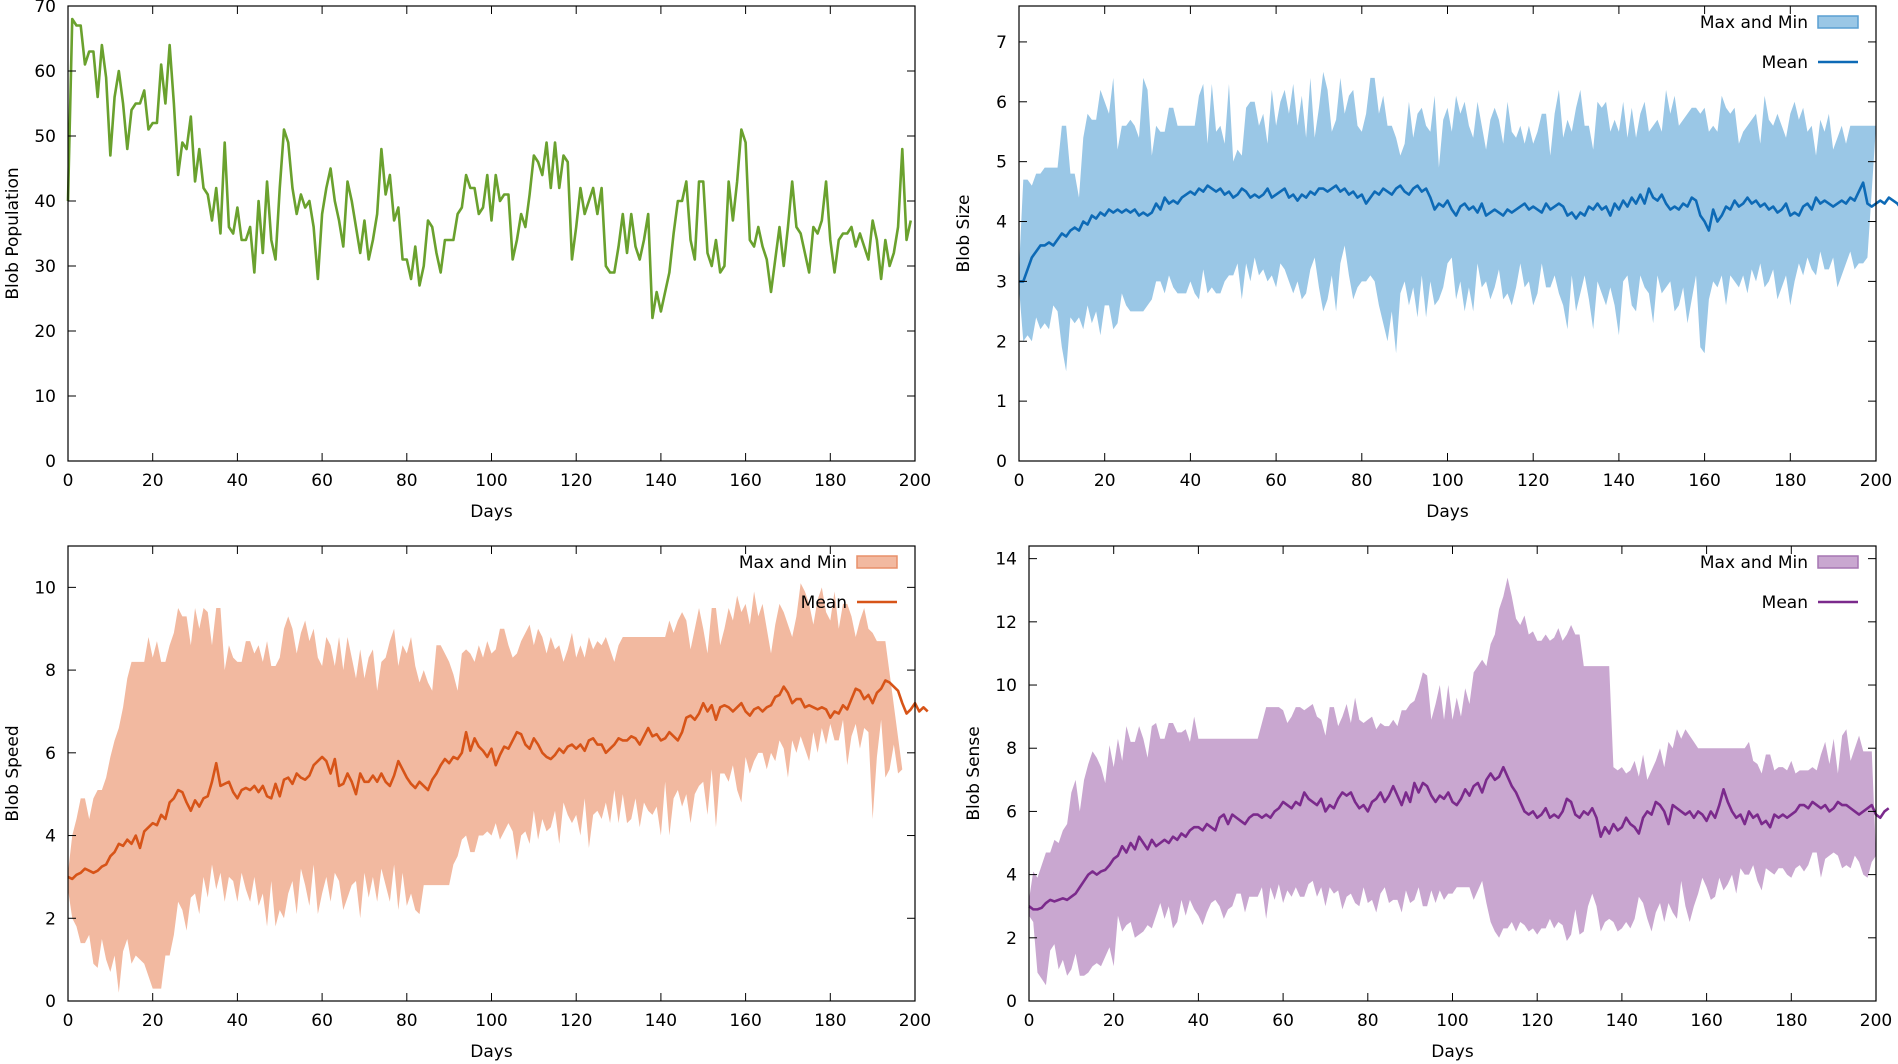 The image size is (1898, 1064). What do you see at coordinates (45, 332) in the screenshot?
I see `y-tick-label: 20` at bounding box center [45, 332].